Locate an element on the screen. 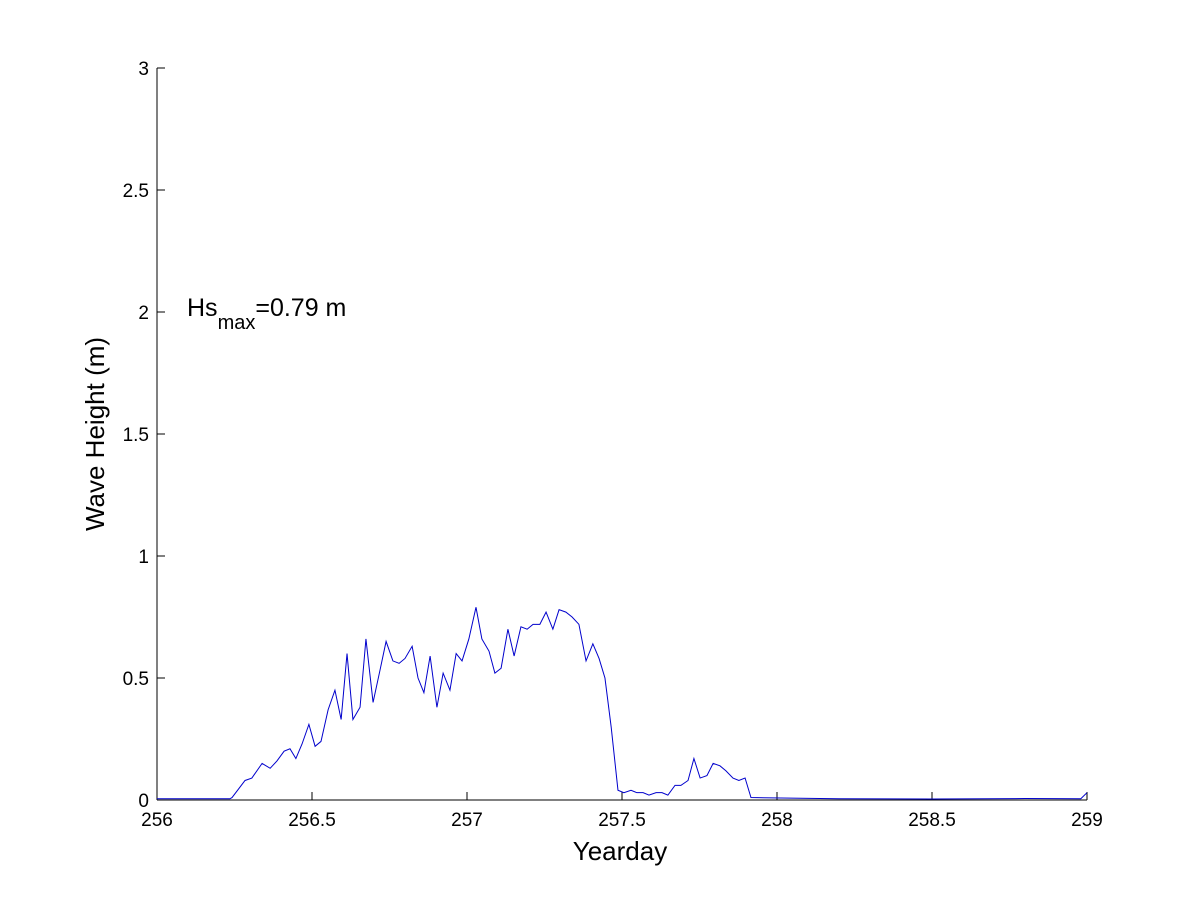 The image size is (1200, 900). annotation-main: Hs is located at coordinates (202, 308).